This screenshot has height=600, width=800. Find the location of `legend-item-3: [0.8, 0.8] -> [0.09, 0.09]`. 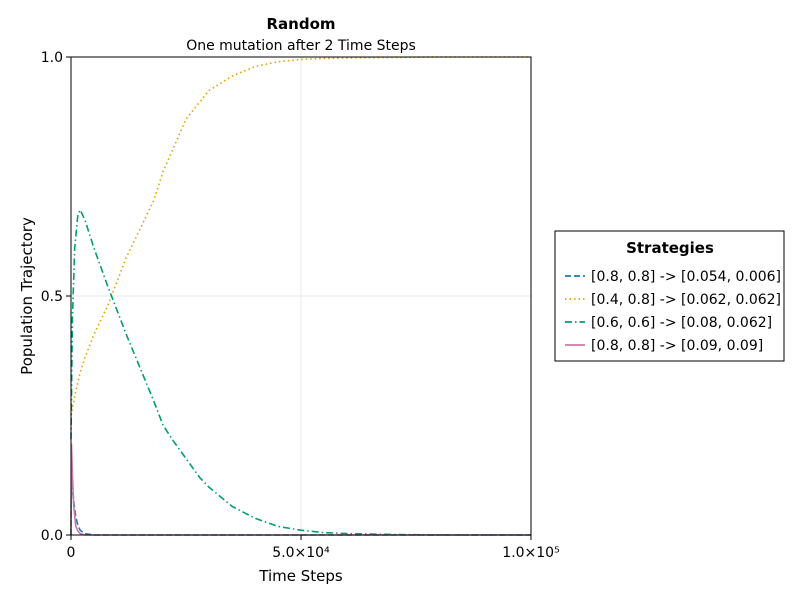

legend-item-3: [0.8, 0.8] -> [0.09, 0.09] is located at coordinates (664, 346).